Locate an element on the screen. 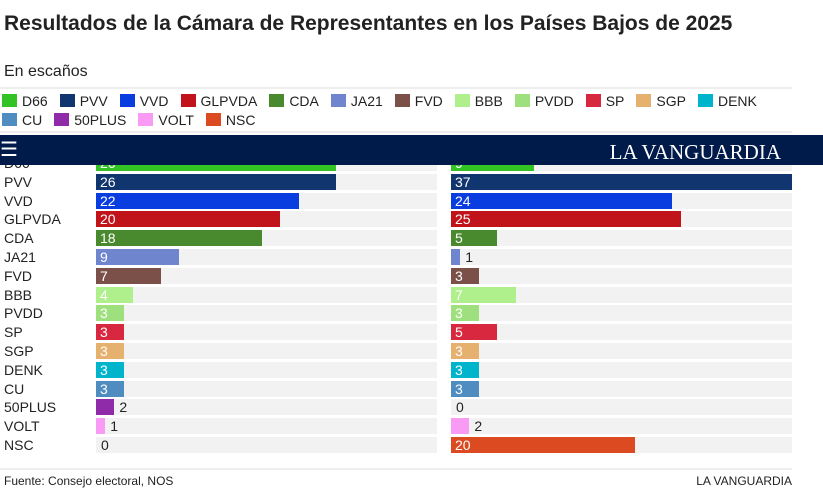  bar-row: VVD 22 24 is located at coordinates (411, 200).